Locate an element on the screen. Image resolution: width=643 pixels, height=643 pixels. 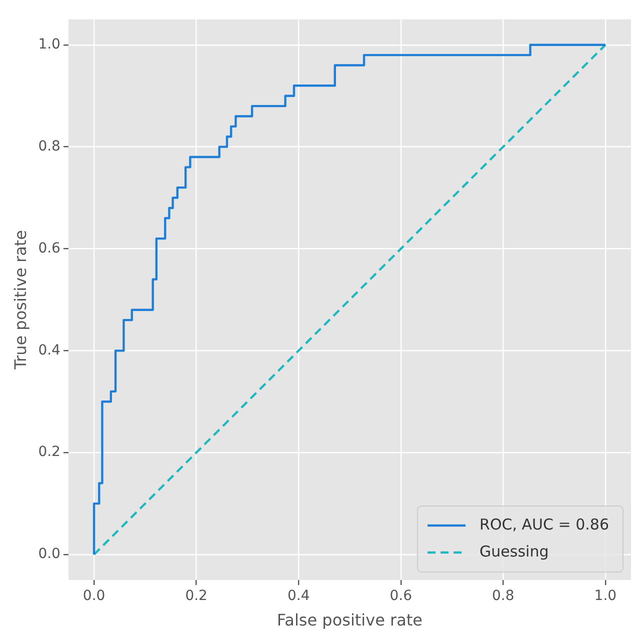
x-tick-label: 0.2 is located at coordinates (196, 596).